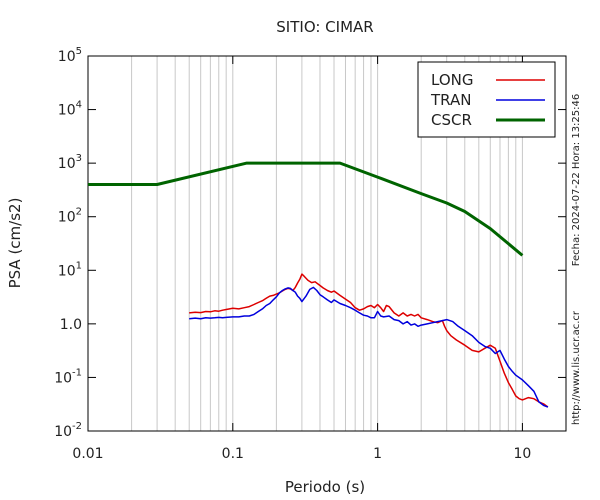 This screenshot has height=500, width=600. What do you see at coordinates (486, 99) in the screenshot?
I see `legend: LONG TRAN CSCR` at bounding box center [486, 99].